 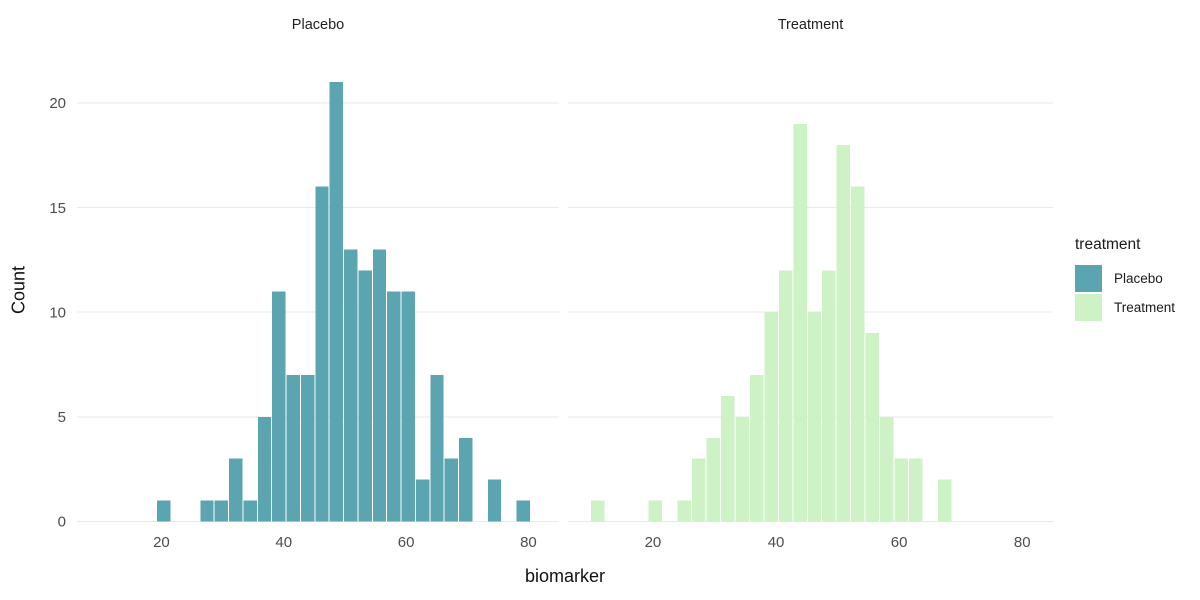 I want to click on legend-entry-placebo: Placebo, so click(x=1125, y=278).